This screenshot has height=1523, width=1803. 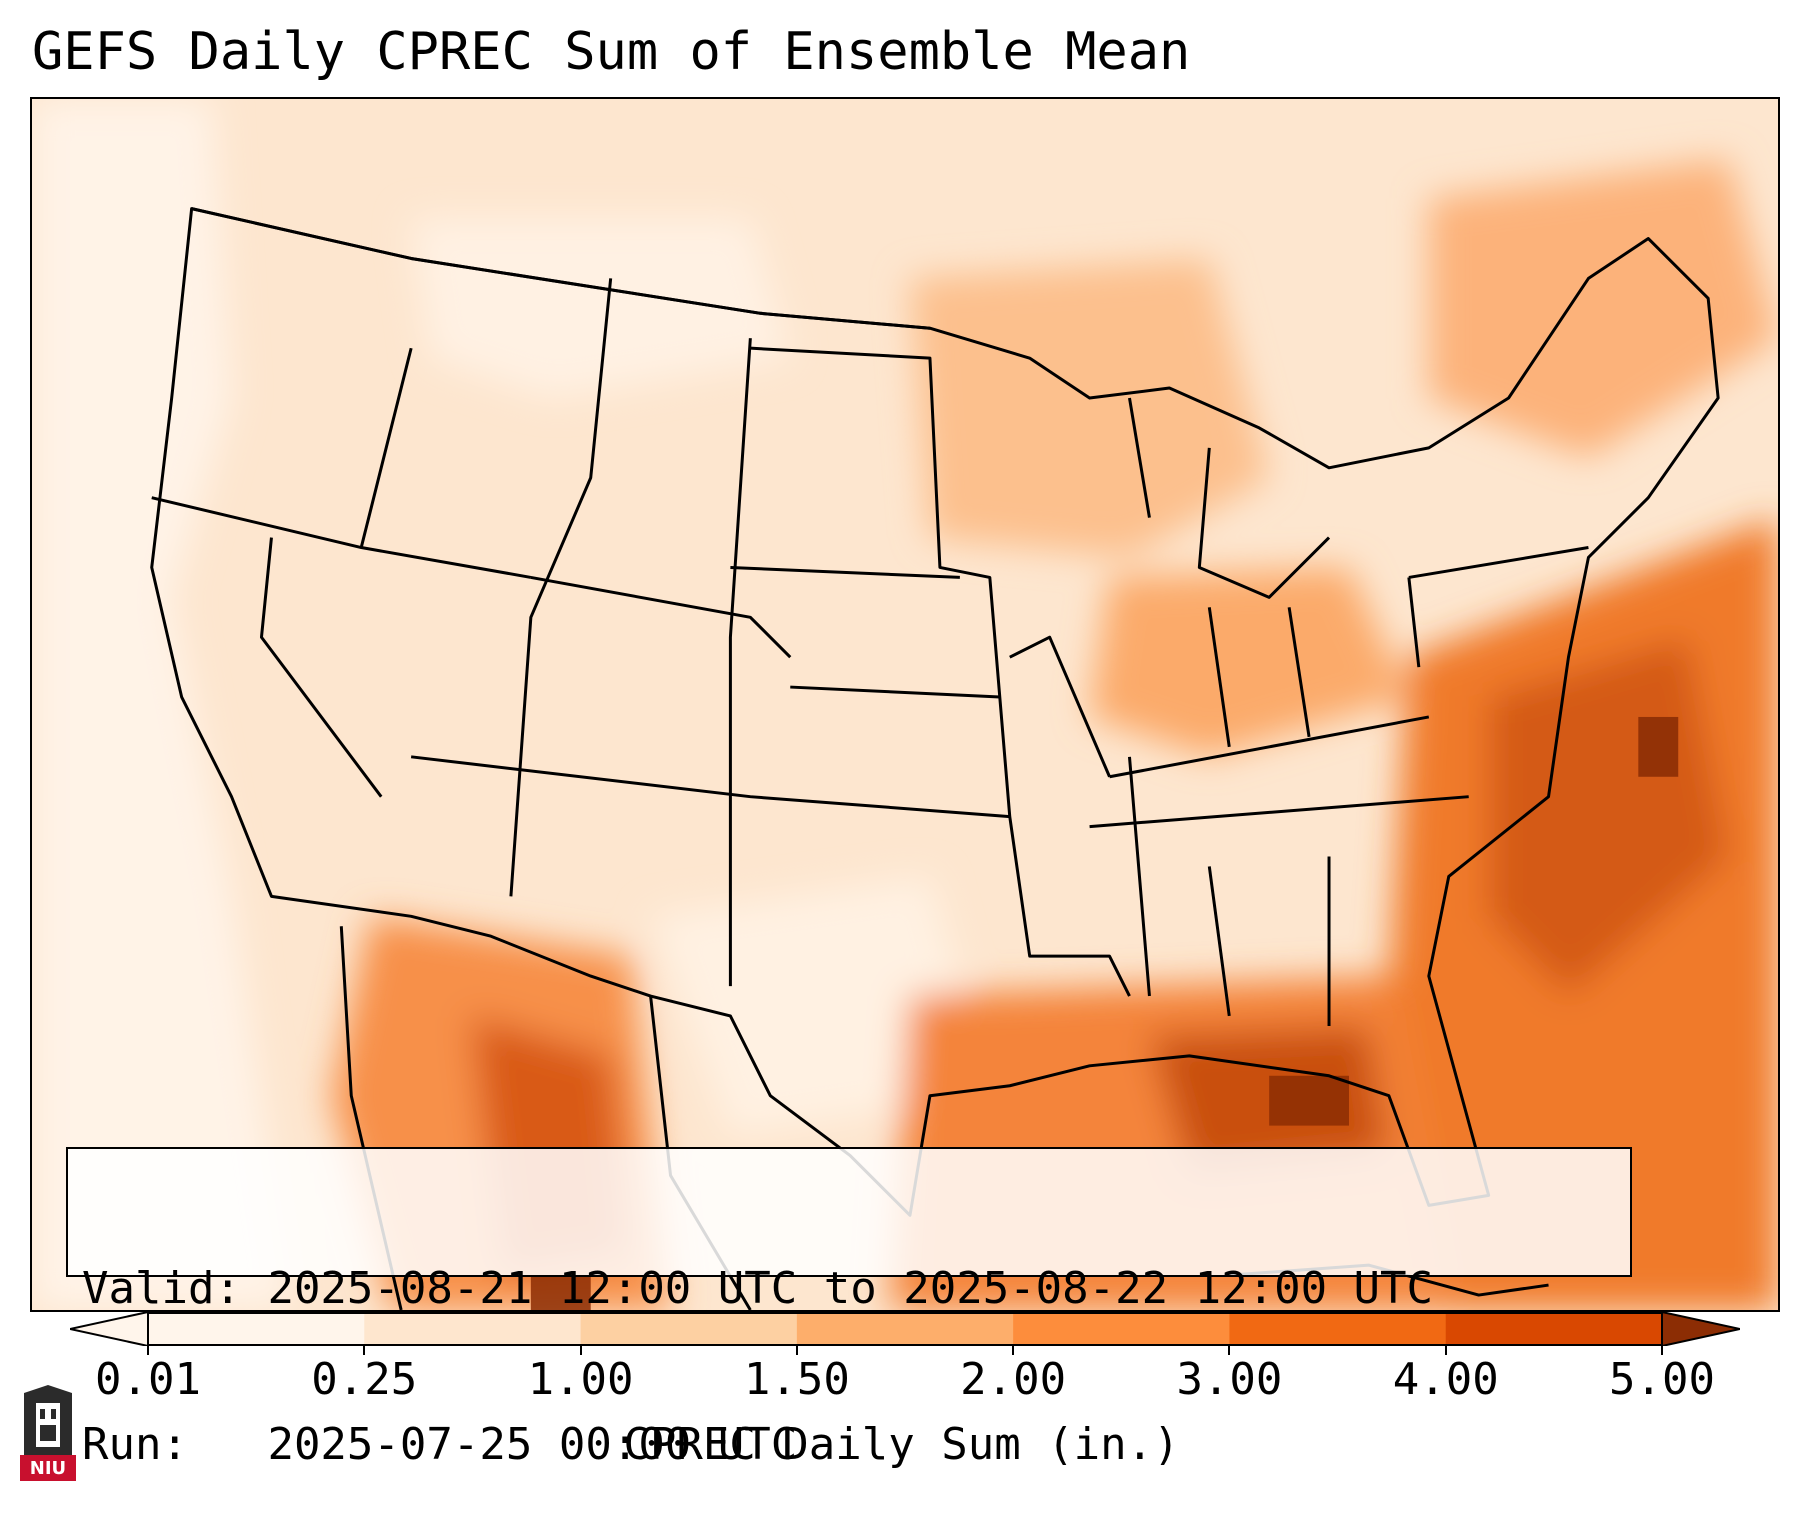 I want to click on colorbar-tick-labels: 0.01 0.25 1.00 1.50 2.00 3.00 4.00 5.00, so click(x=901, y=1377).